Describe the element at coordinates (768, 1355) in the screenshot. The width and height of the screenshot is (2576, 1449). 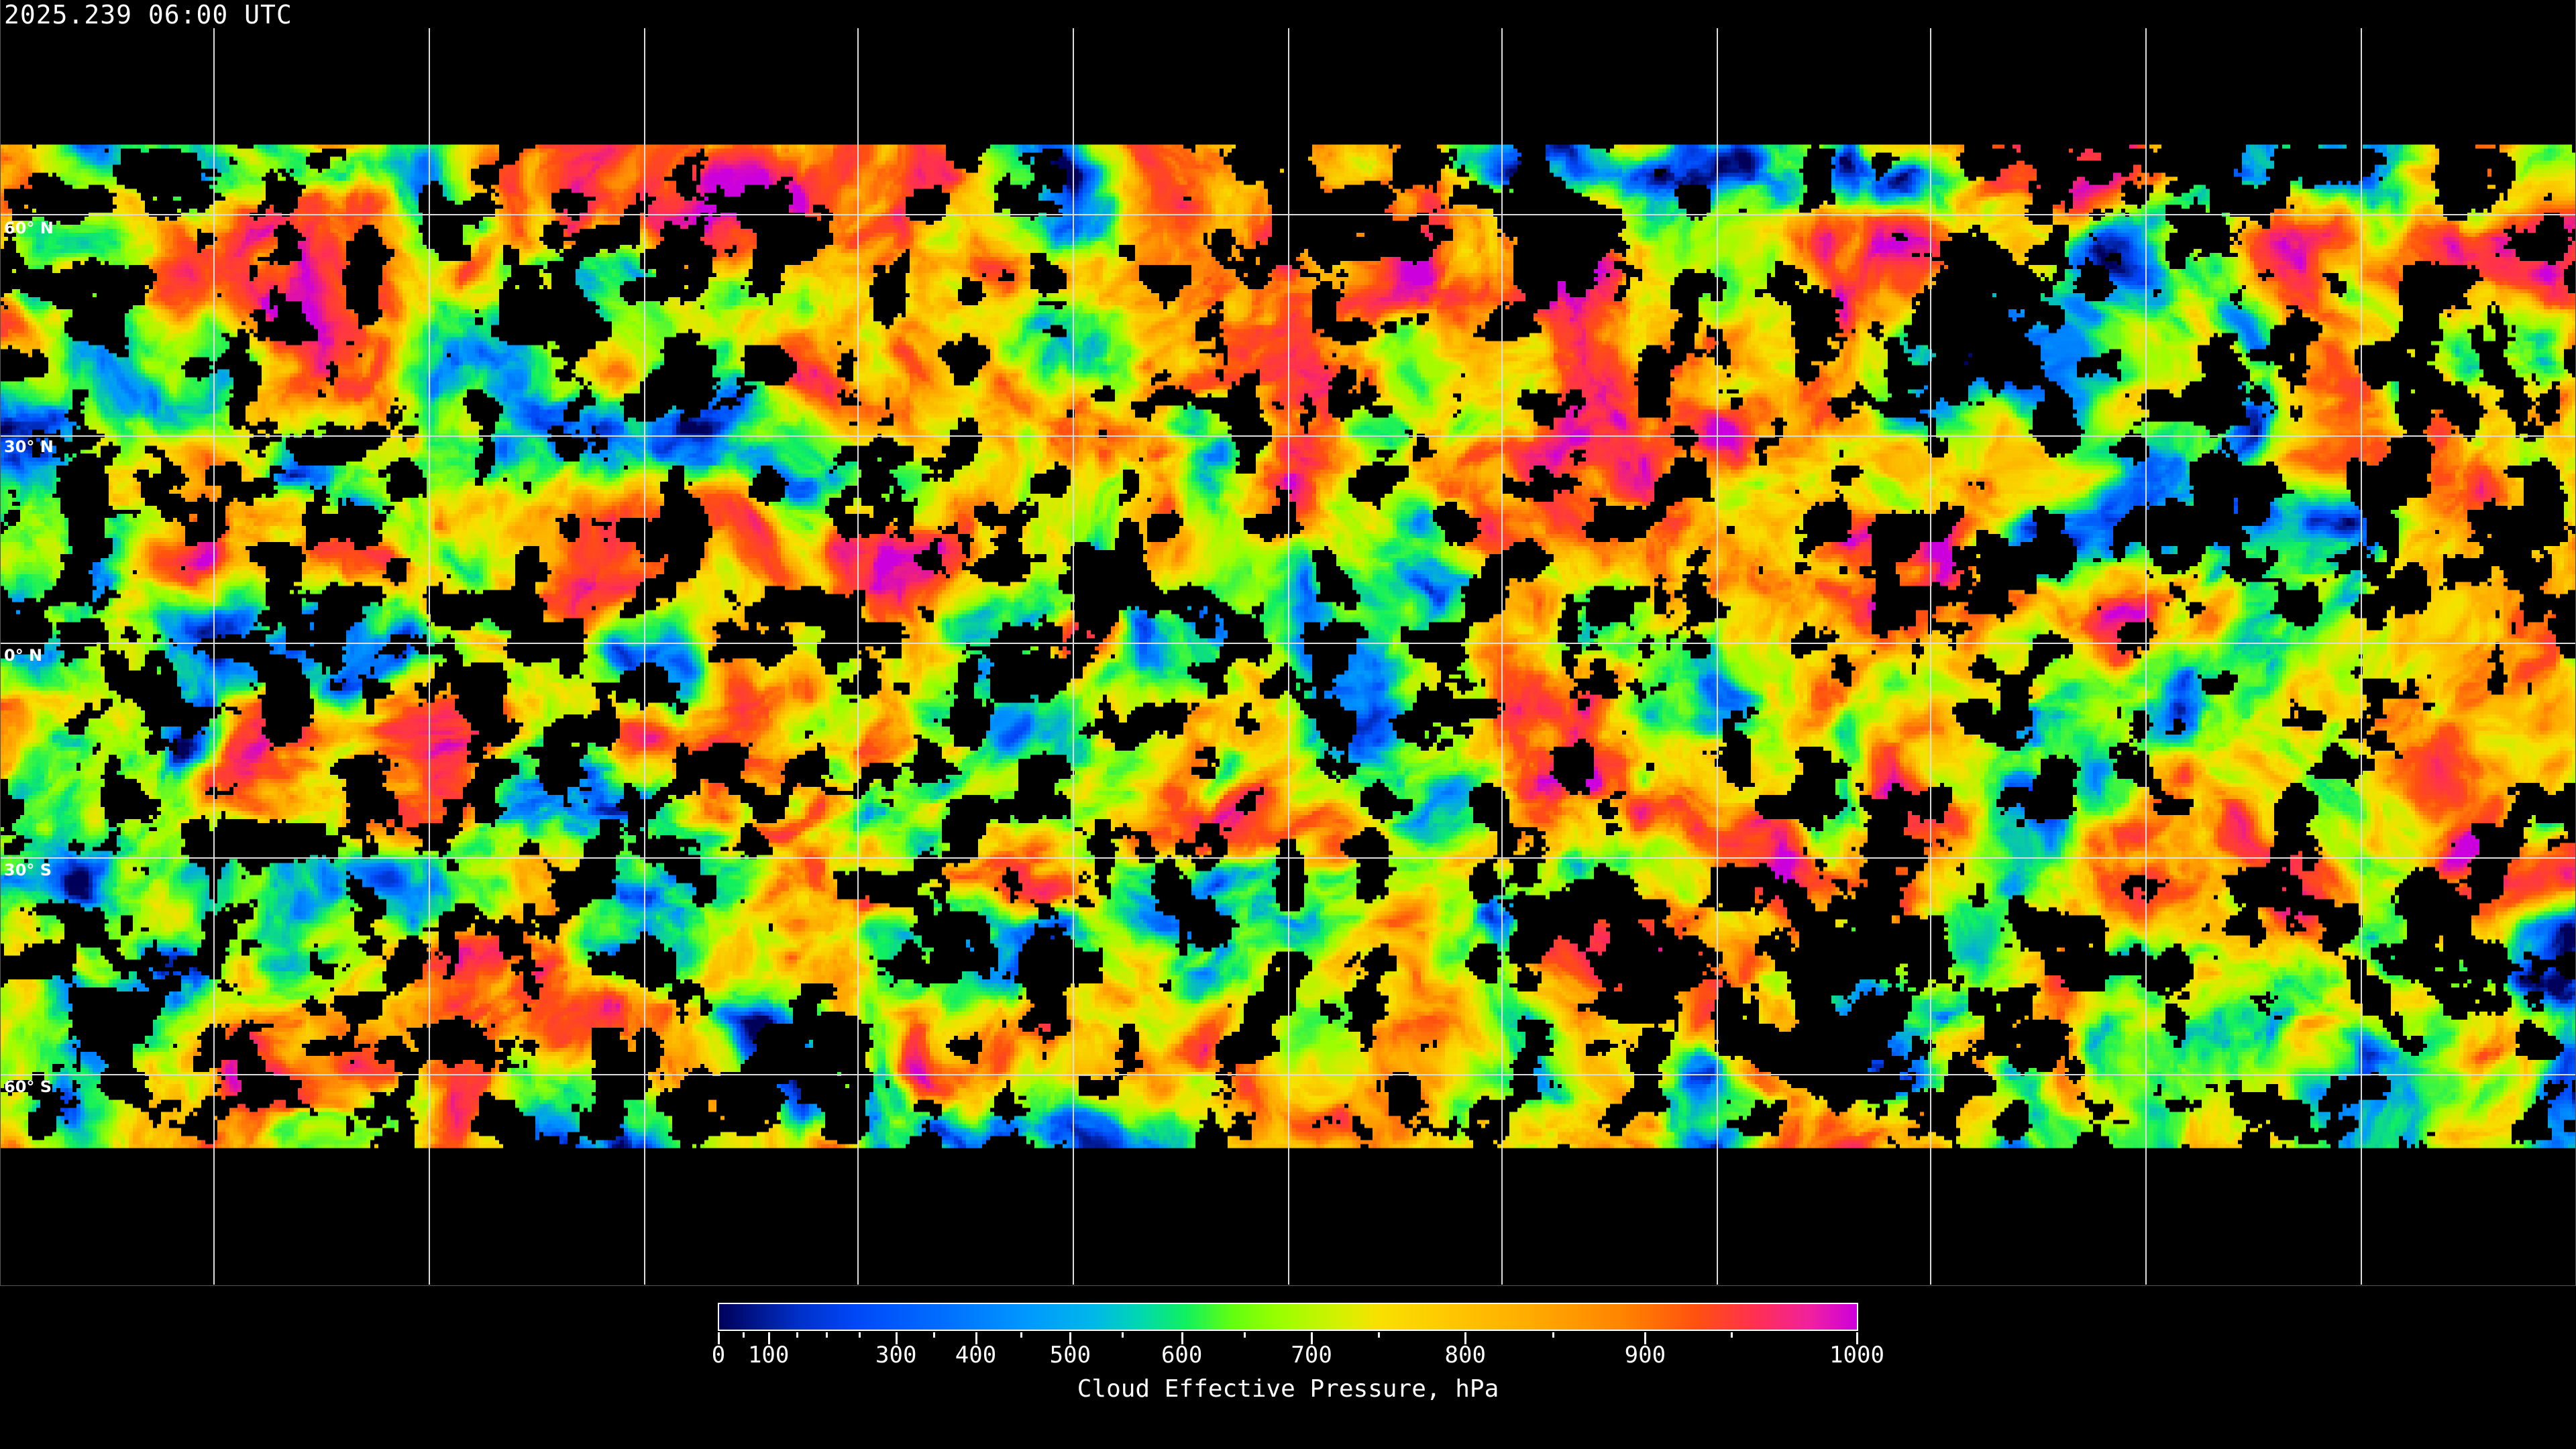
I see `colorbar-tick-label: 100` at that location.